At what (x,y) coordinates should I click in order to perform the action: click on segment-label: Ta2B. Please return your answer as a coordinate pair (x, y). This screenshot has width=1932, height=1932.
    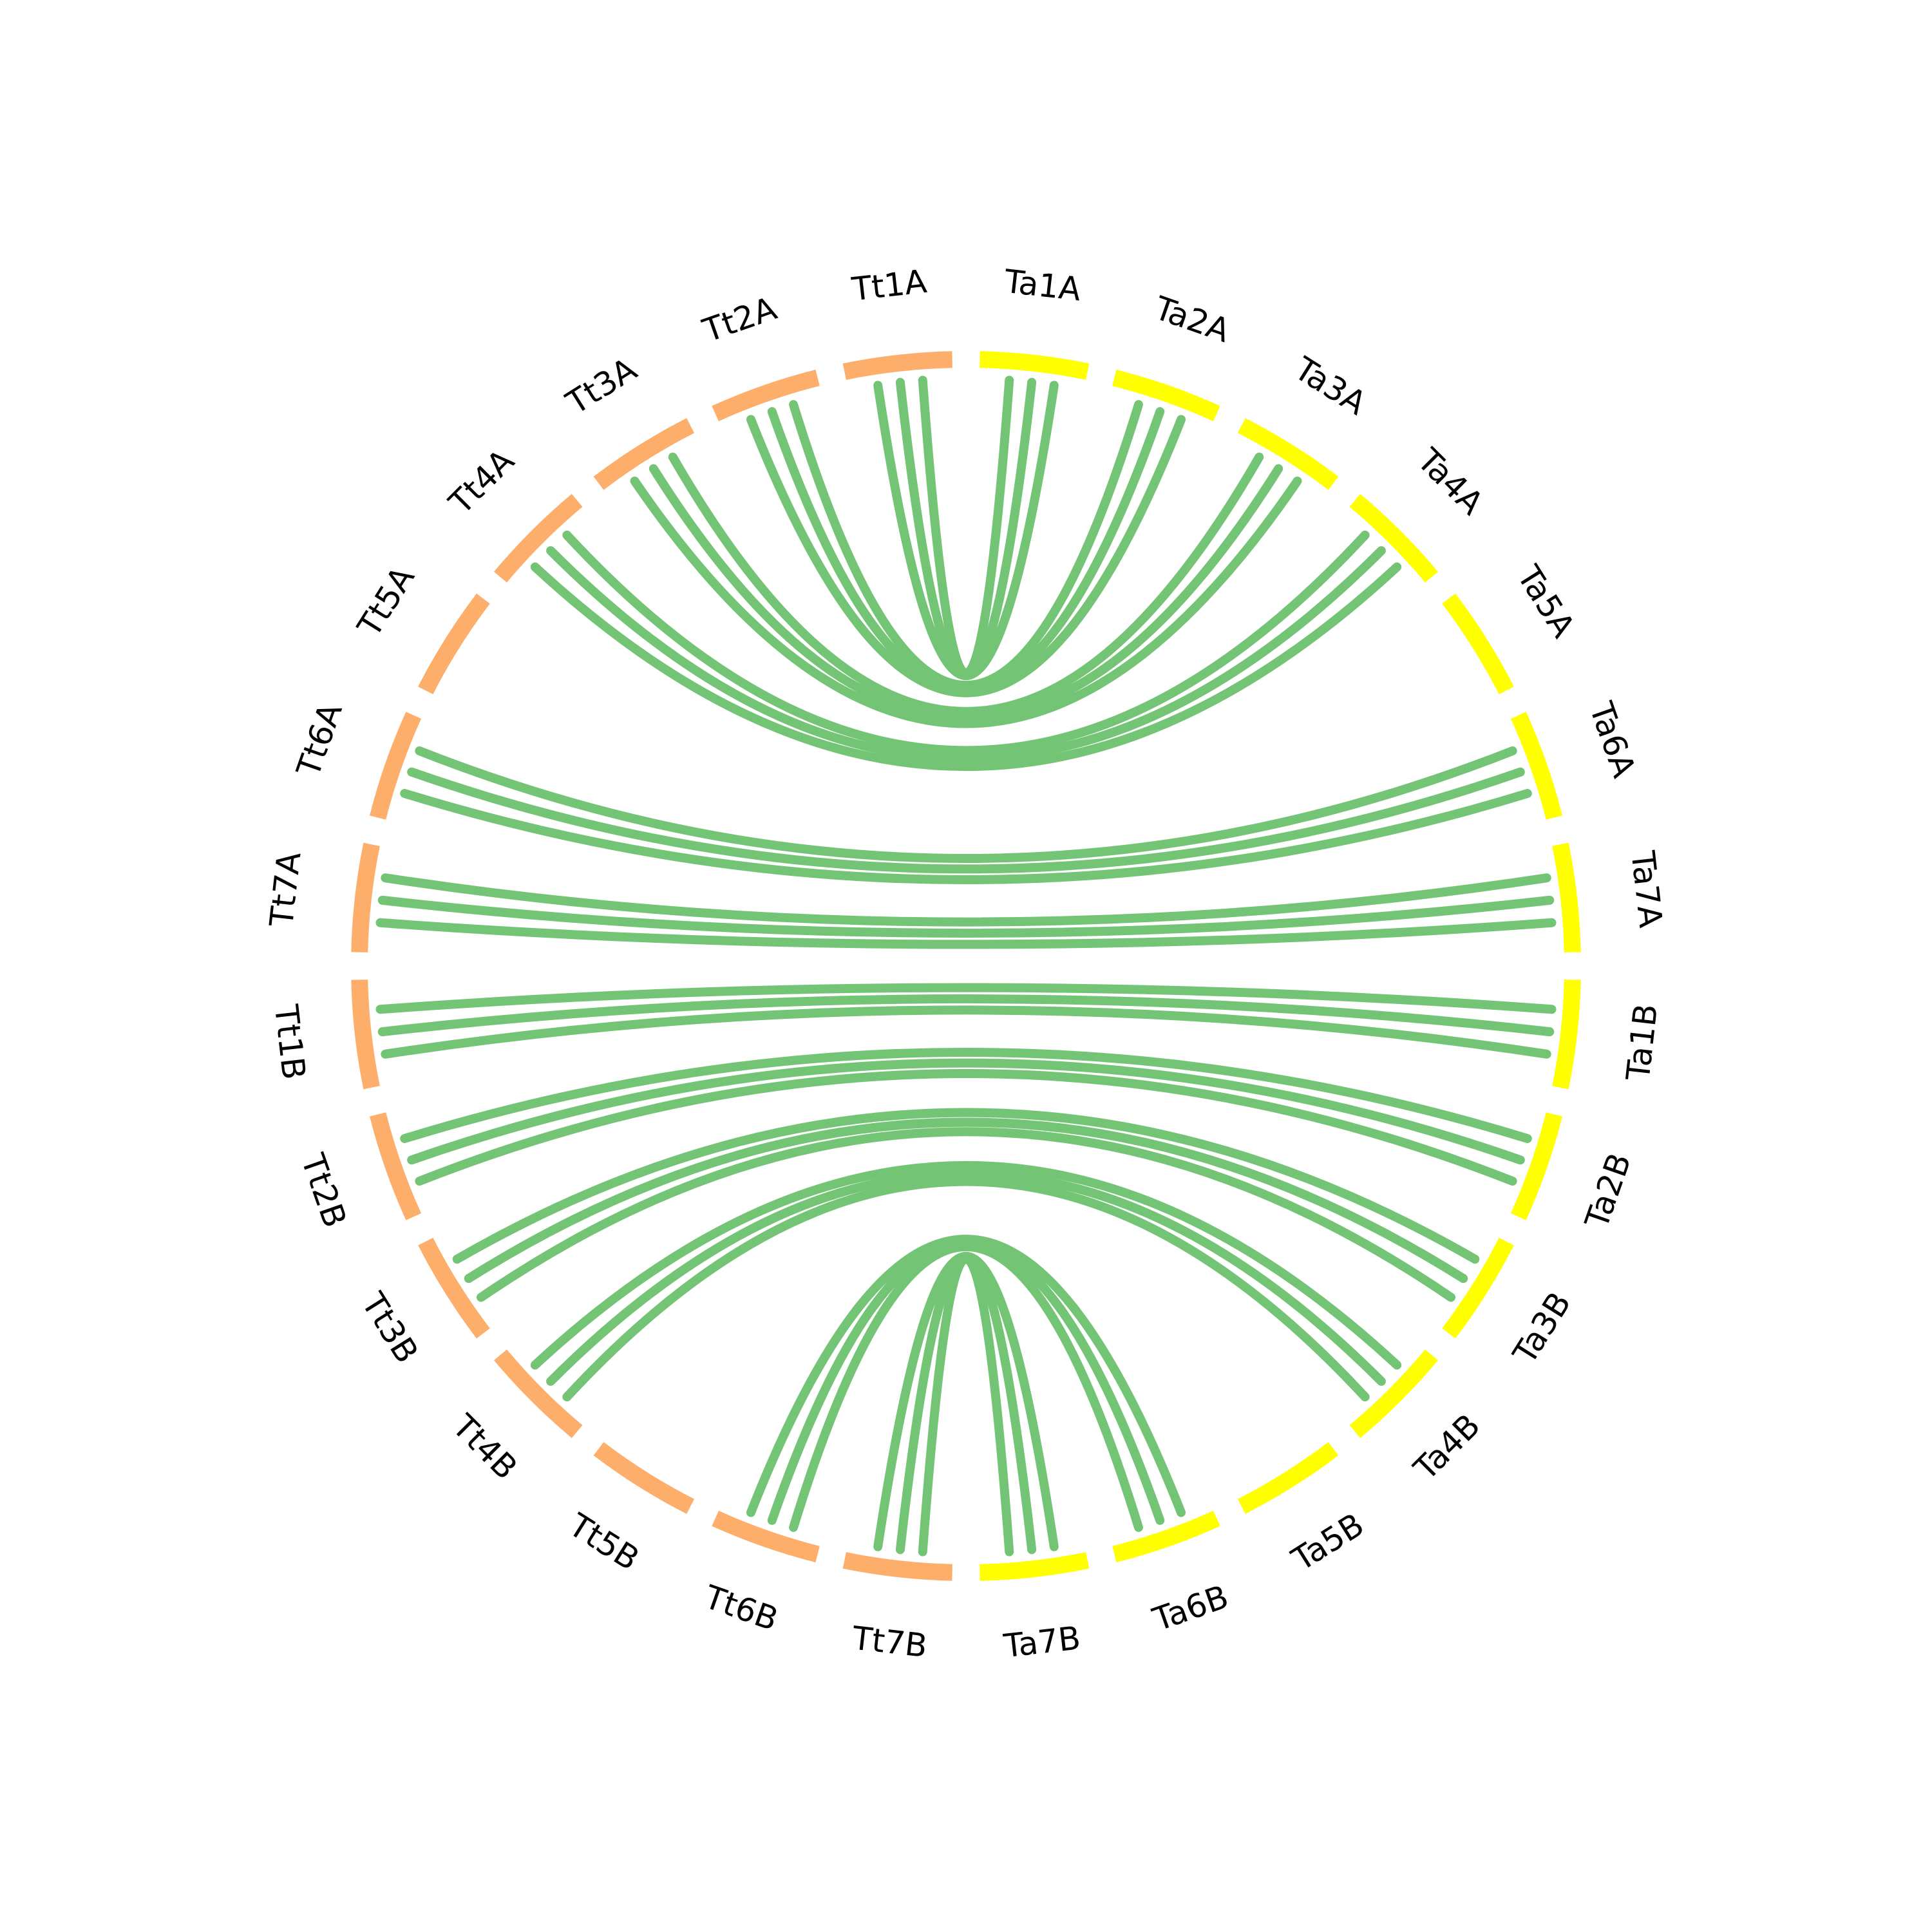
    Looking at the image, I should click on (1608, 1190).